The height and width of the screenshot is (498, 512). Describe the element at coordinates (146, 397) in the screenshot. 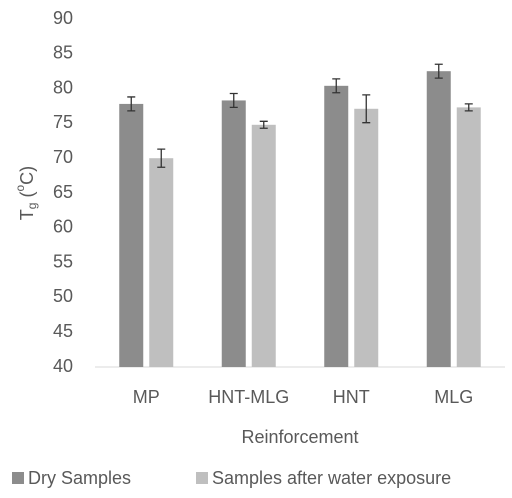

I see `x-tick-label: MP` at that location.